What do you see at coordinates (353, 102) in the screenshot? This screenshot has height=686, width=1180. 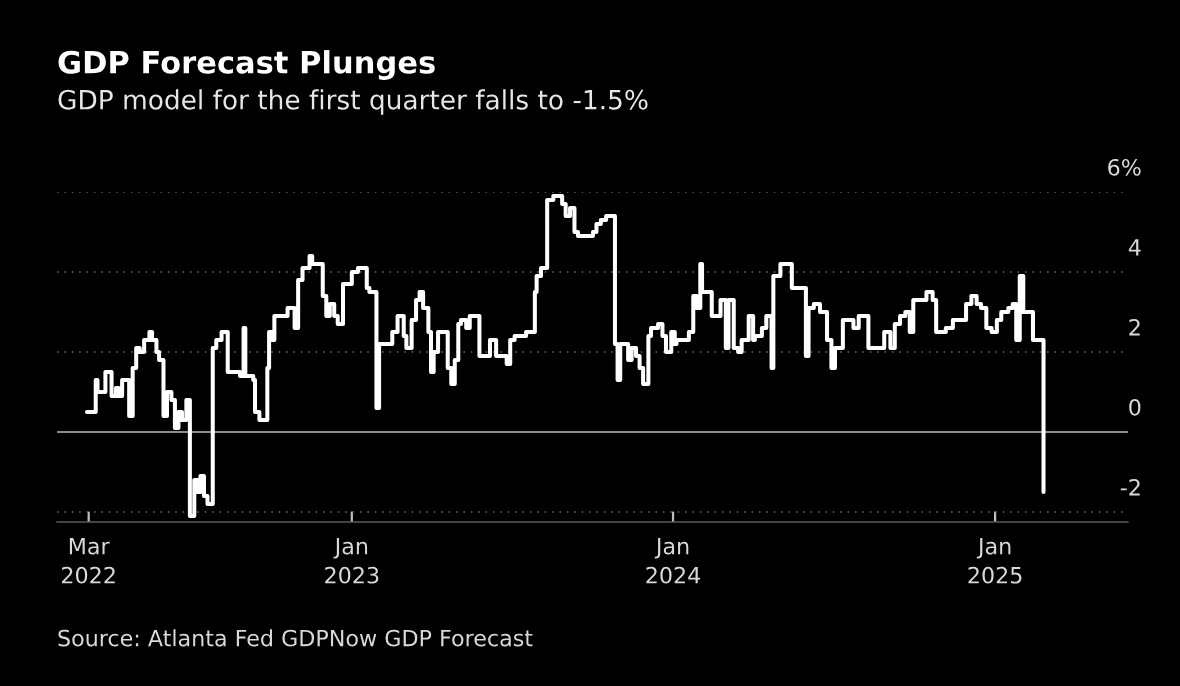 I see `chart-subtitle: GDP model for the first quarter falls to -1.5%` at bounding box center [353, 102].